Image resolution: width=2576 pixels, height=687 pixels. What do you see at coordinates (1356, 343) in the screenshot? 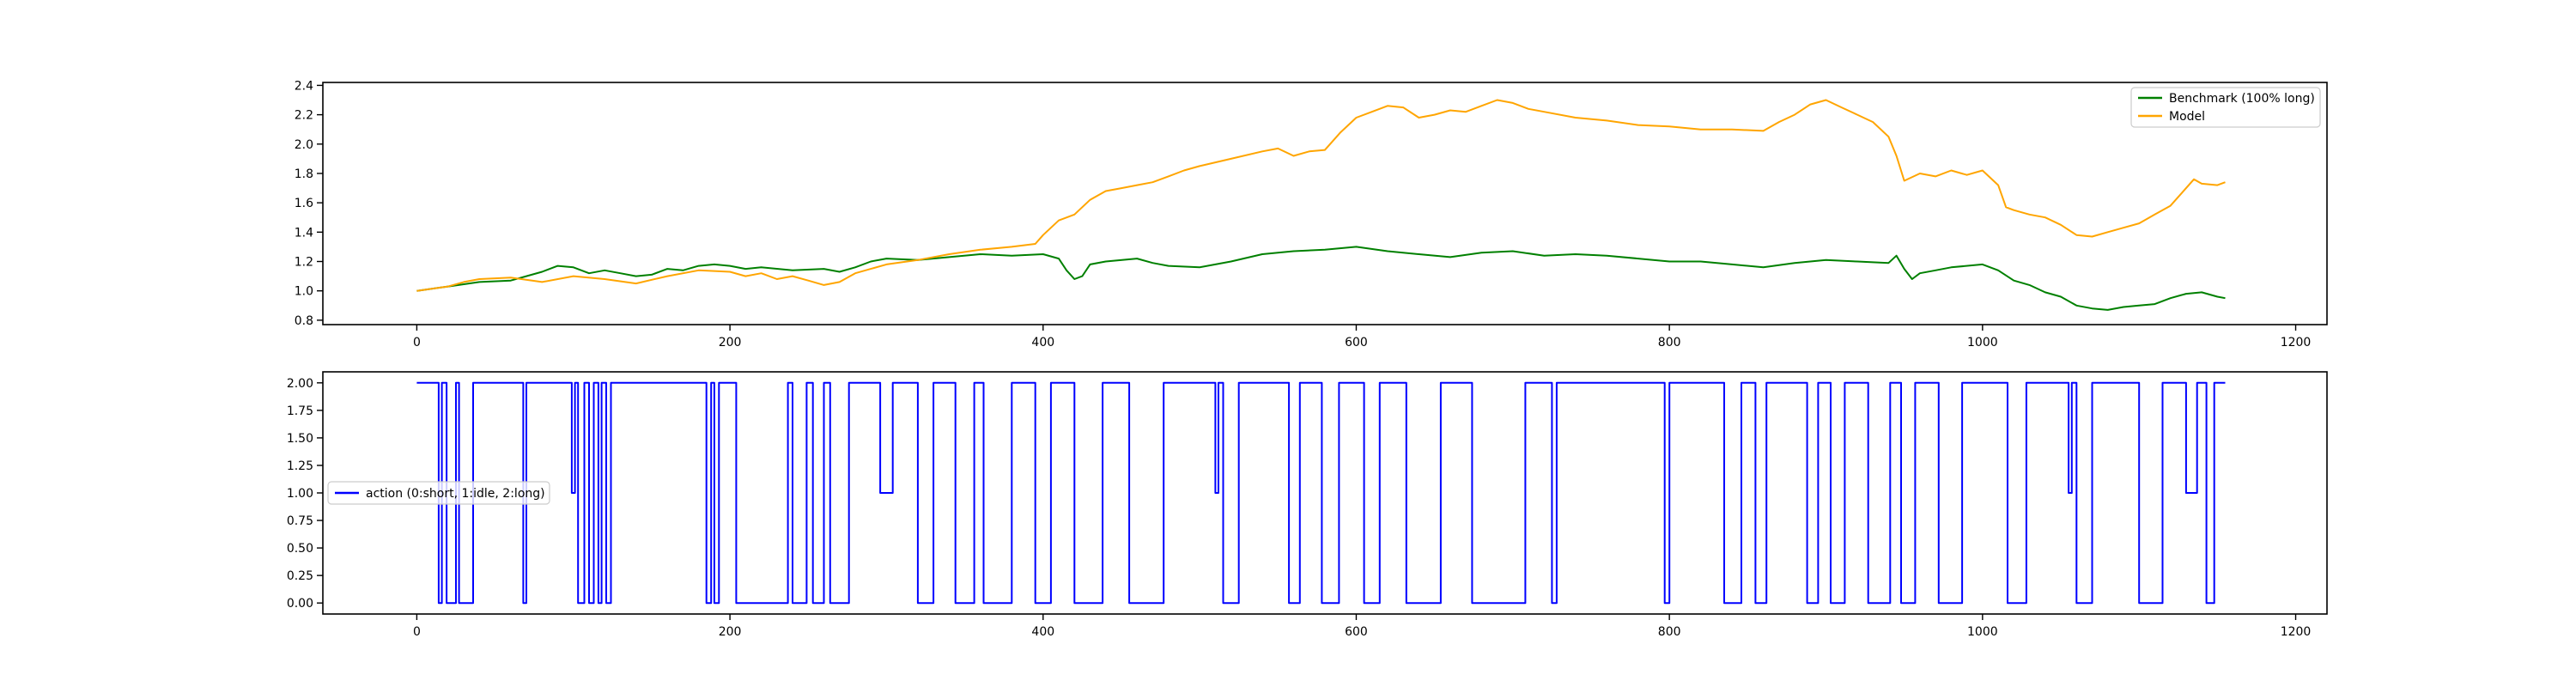
I see `equity-x-tick-label: 600` at bounding box center [1356, 343].